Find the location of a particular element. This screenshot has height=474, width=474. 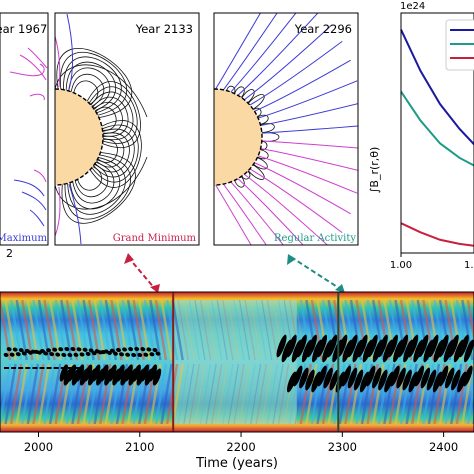

x-tick-label: 2200 is located at coordinates (240, 447).